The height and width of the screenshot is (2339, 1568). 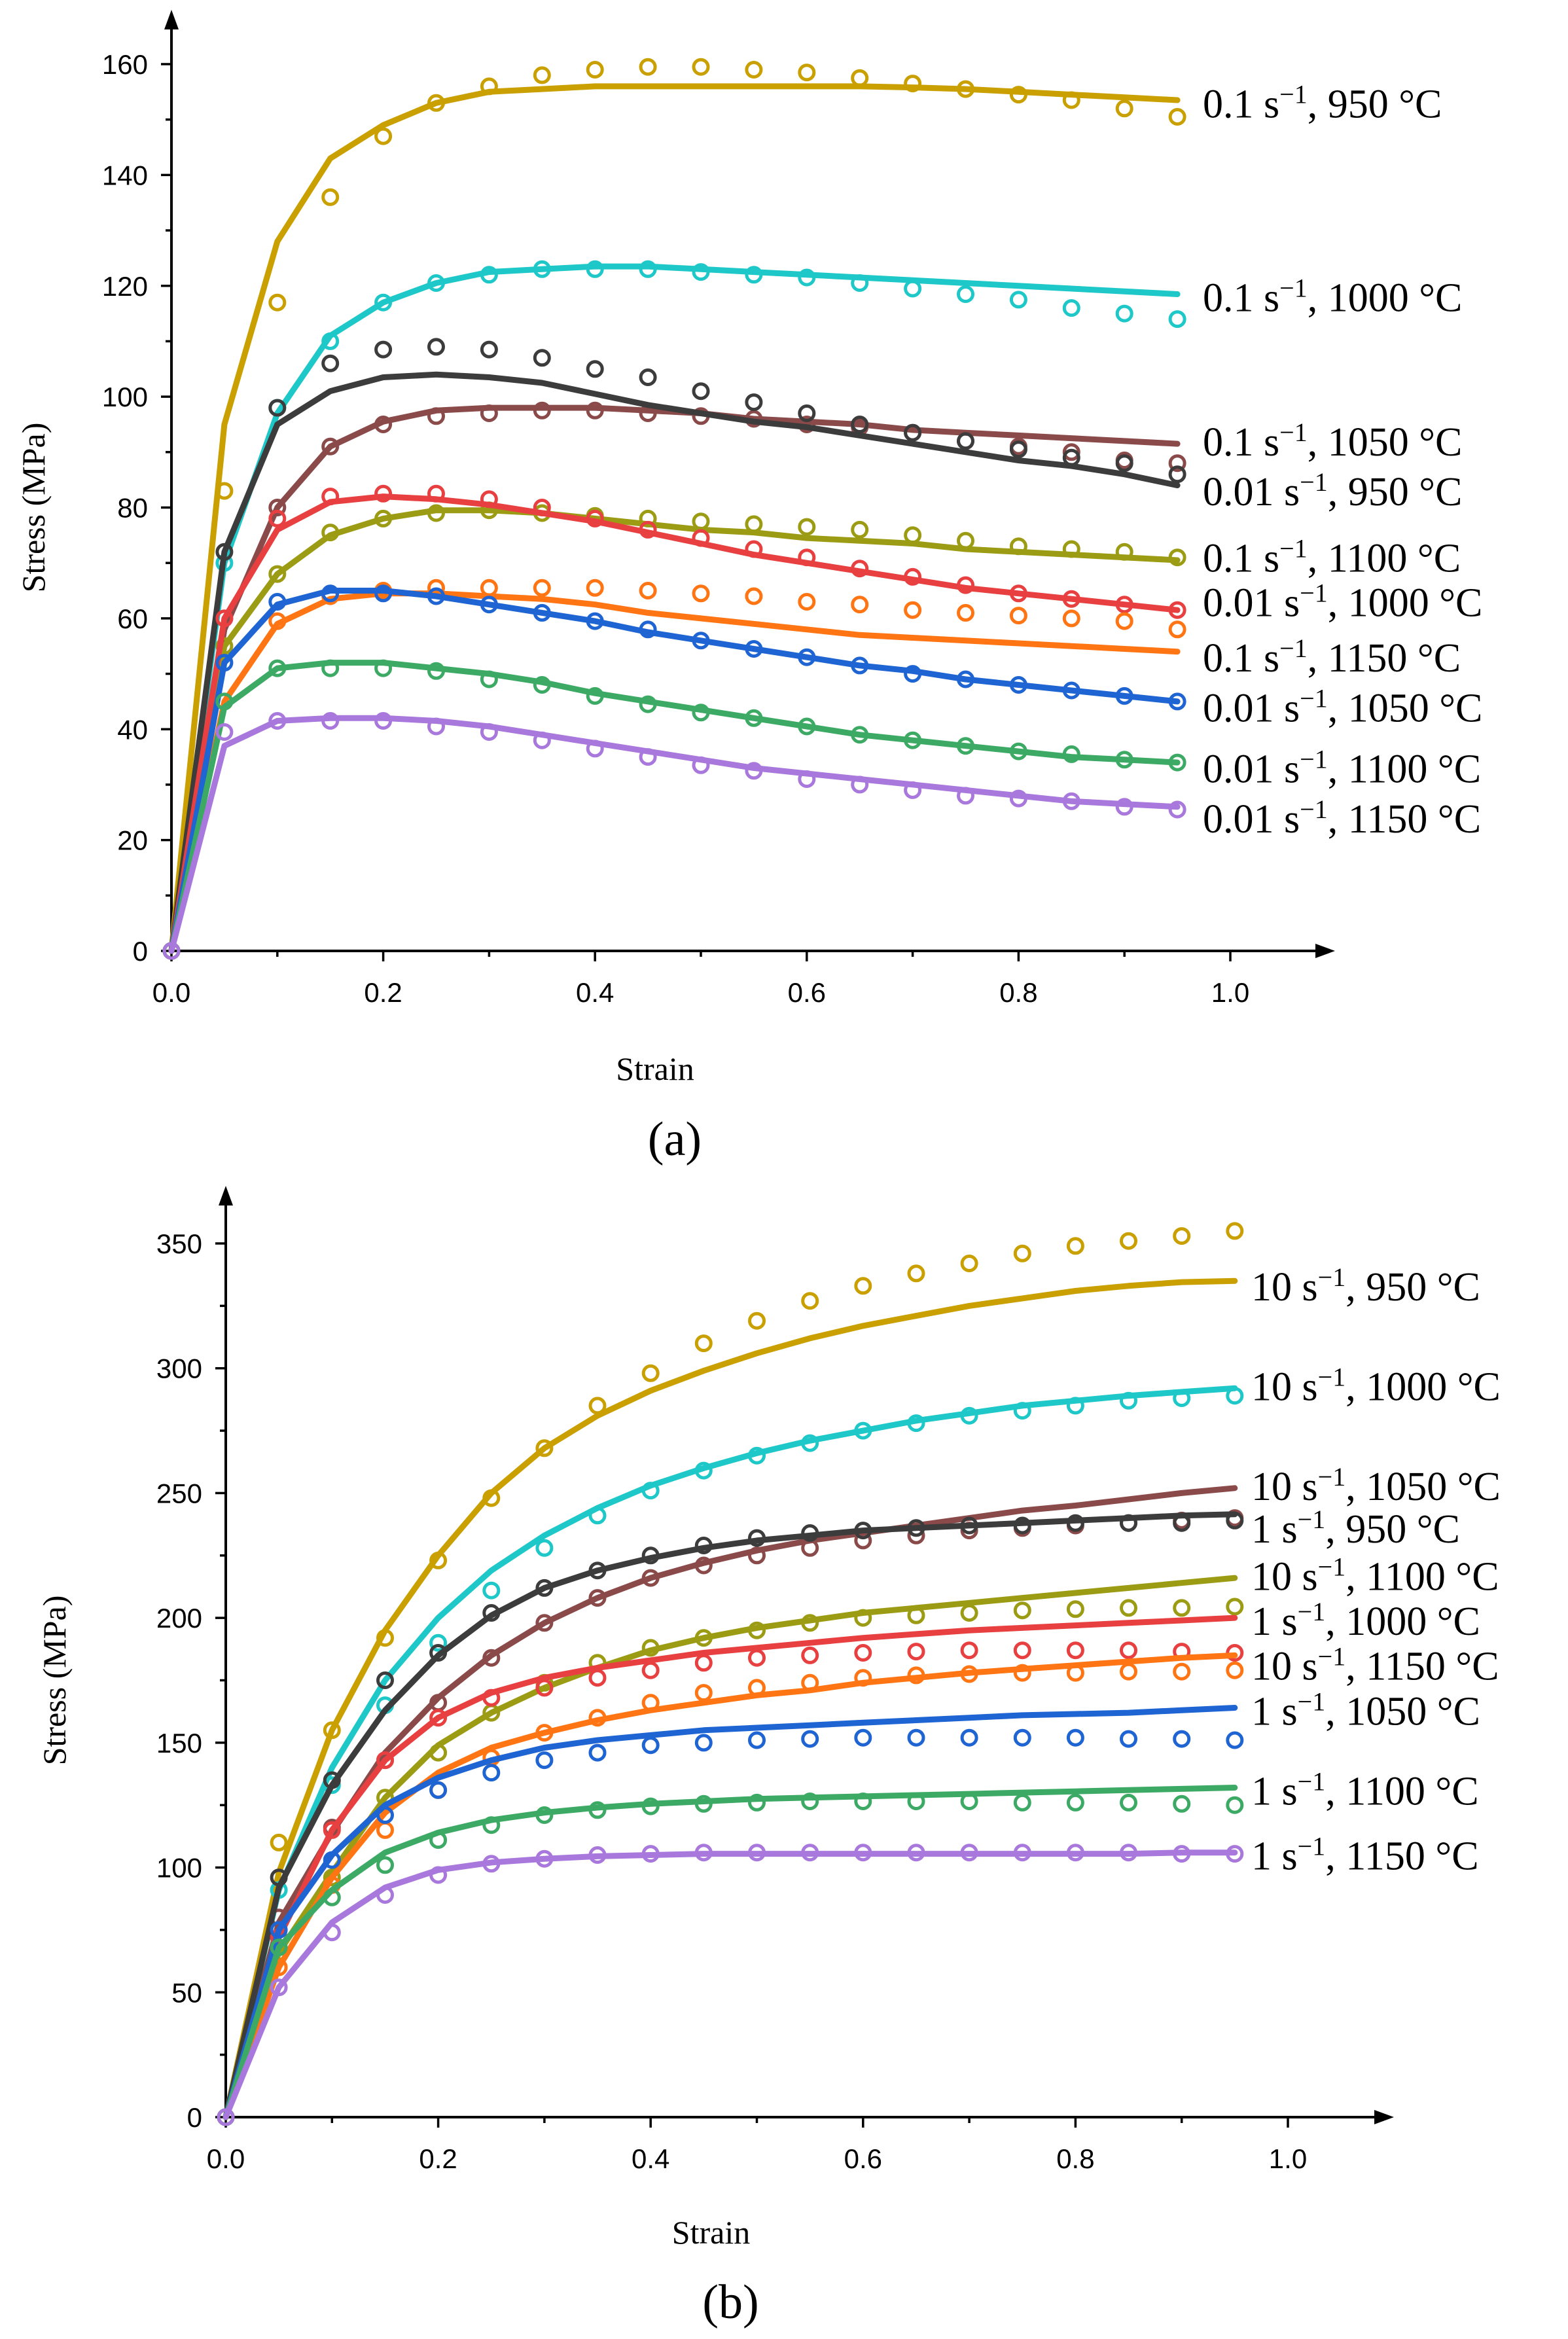 What do you see at coordinates (1376, 1485) in the screenshot?
I see `series-label: 10 s−1, 1050 °C` at bounding box center [1376, 1485].